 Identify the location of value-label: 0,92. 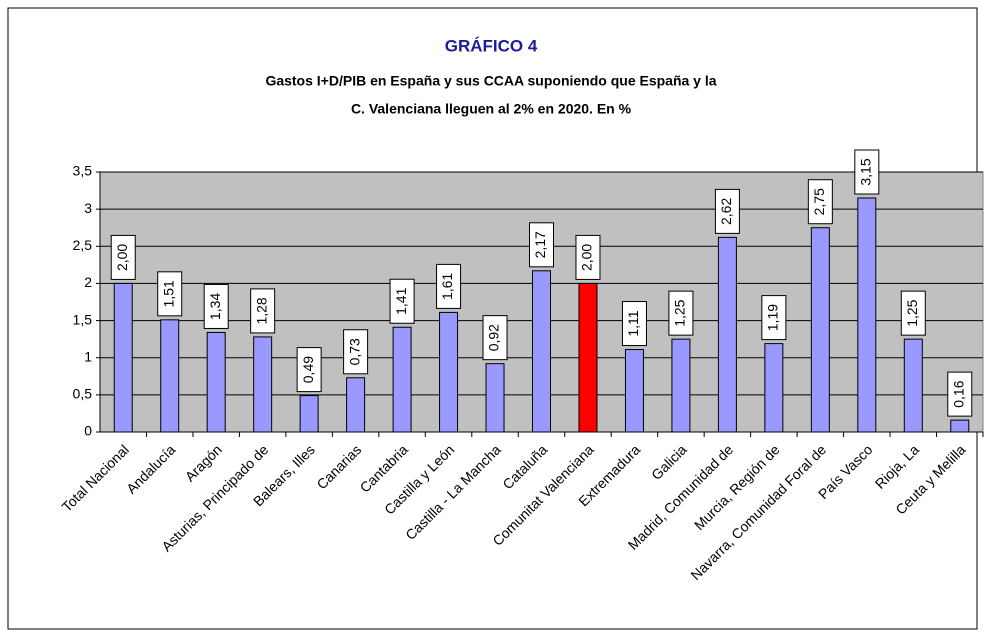
(494, 337).